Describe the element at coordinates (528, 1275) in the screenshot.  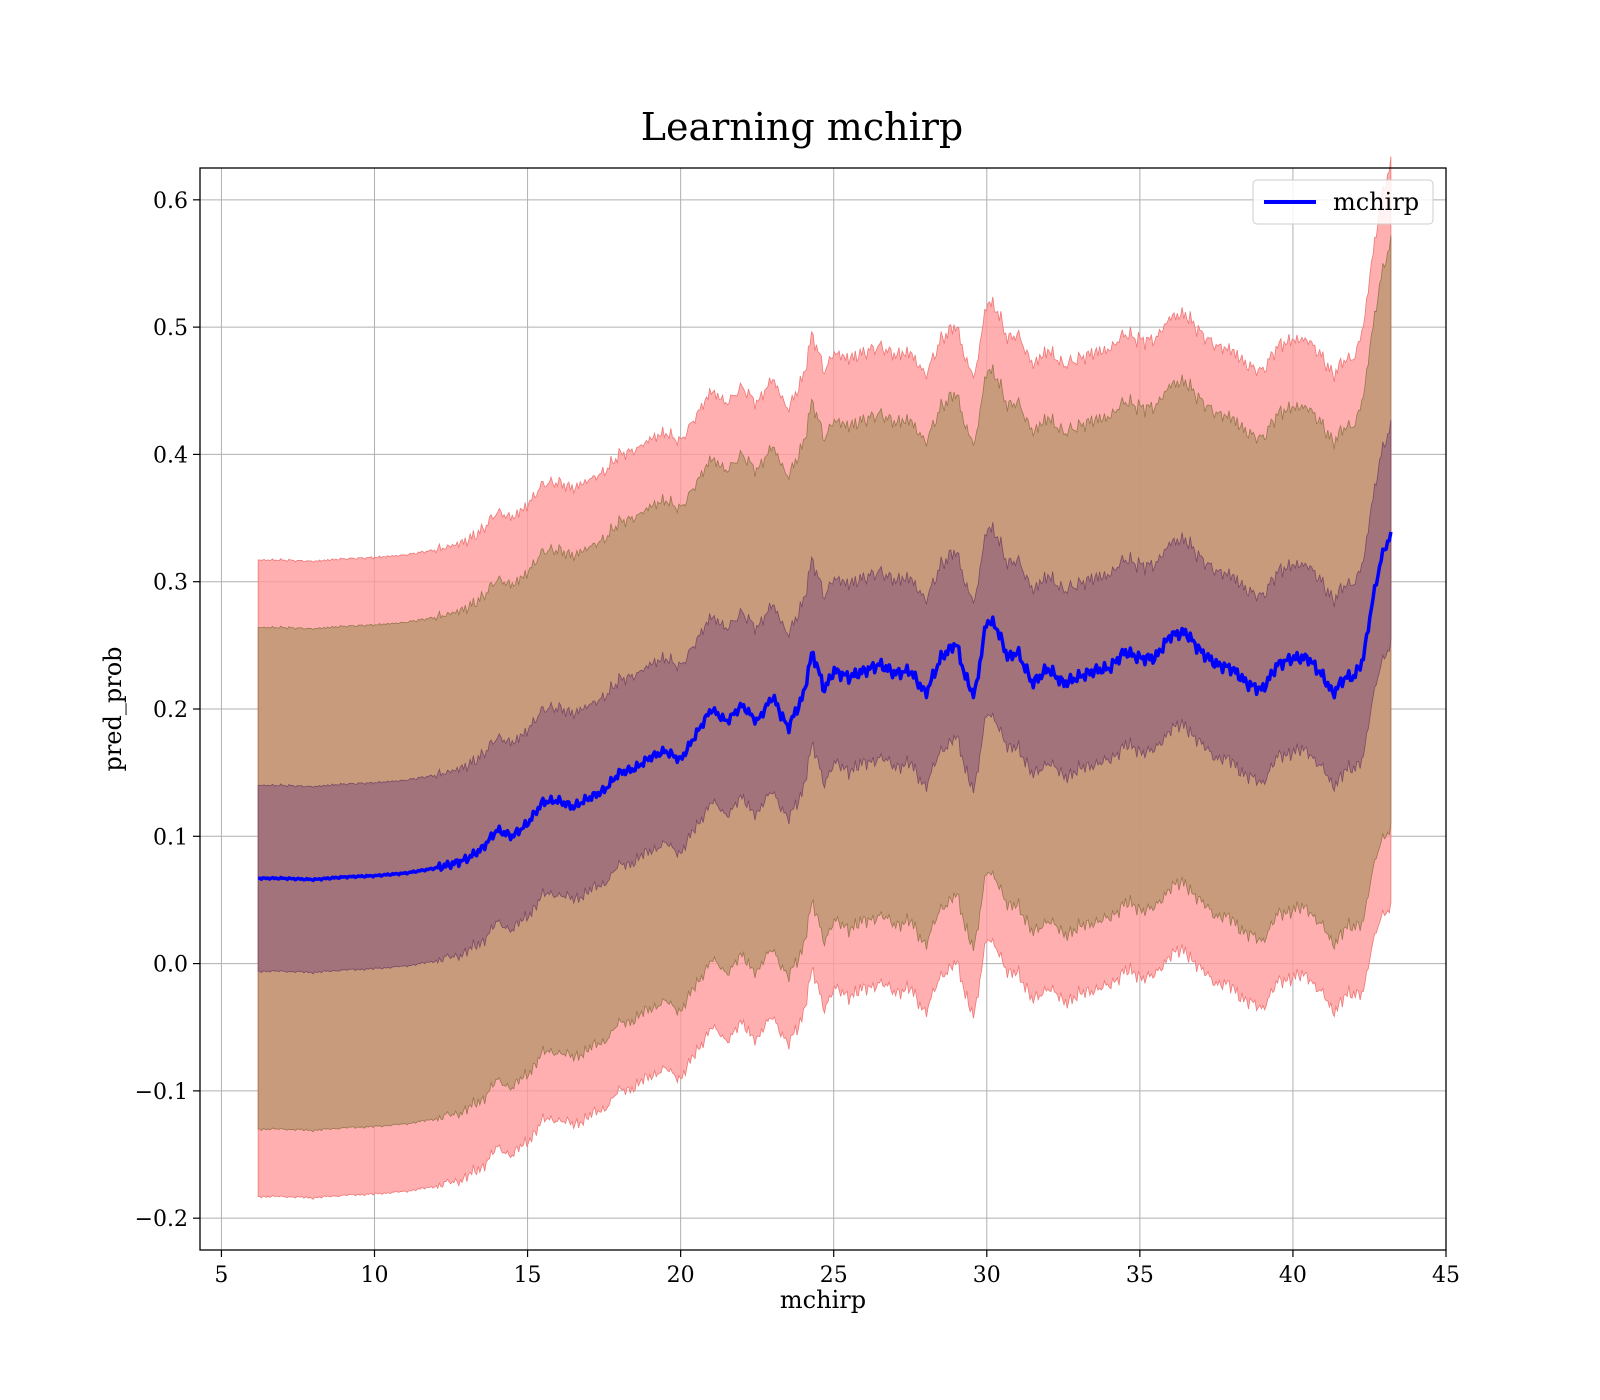
I see `x-tick-label: 15` at that location.